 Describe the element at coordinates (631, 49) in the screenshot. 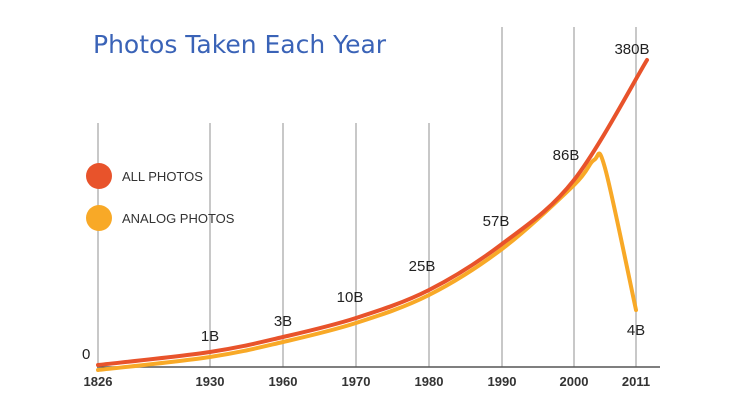

I see `data-label-380B: 380B` at that location.